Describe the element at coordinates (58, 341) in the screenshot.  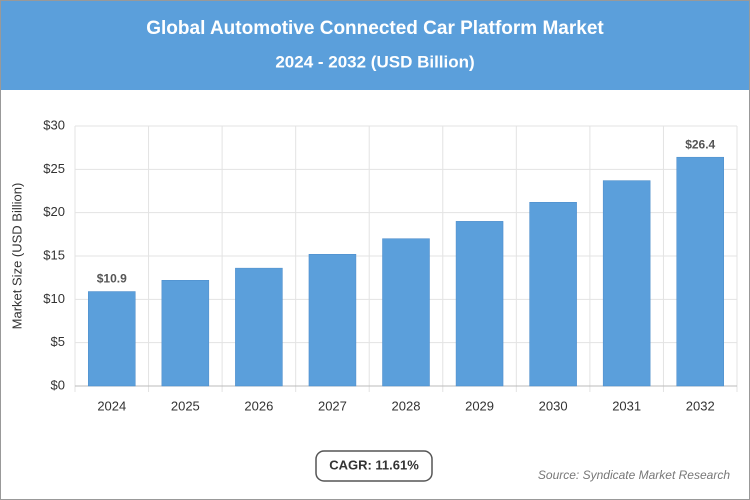
I see `y-tick-label: $5` at that location.